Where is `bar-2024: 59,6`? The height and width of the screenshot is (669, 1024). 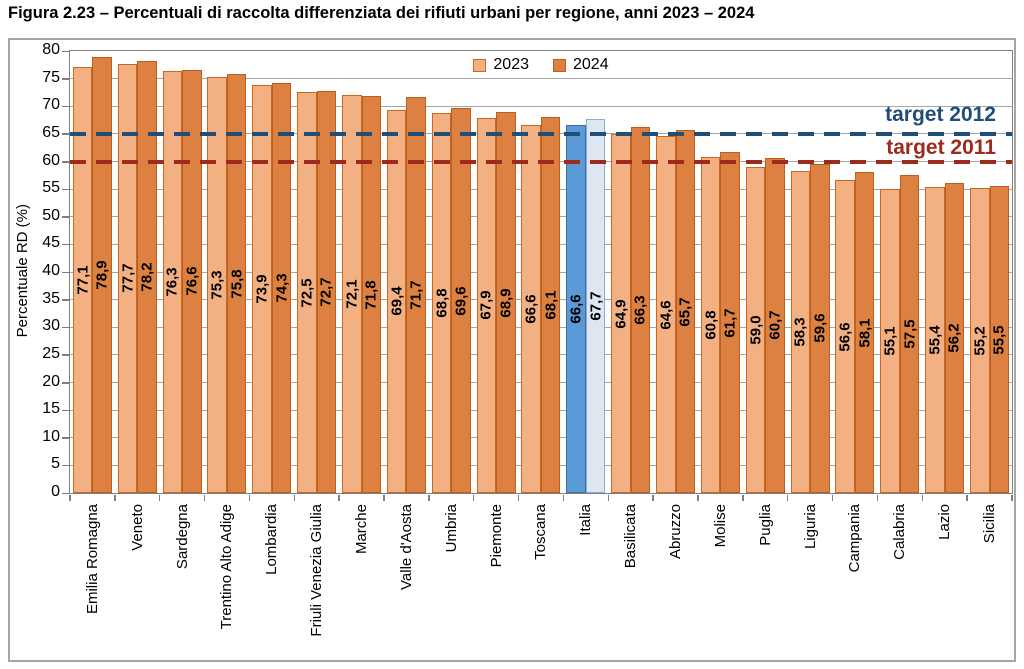
bar-2024: 59,6 is located at coordinates (820, 328).